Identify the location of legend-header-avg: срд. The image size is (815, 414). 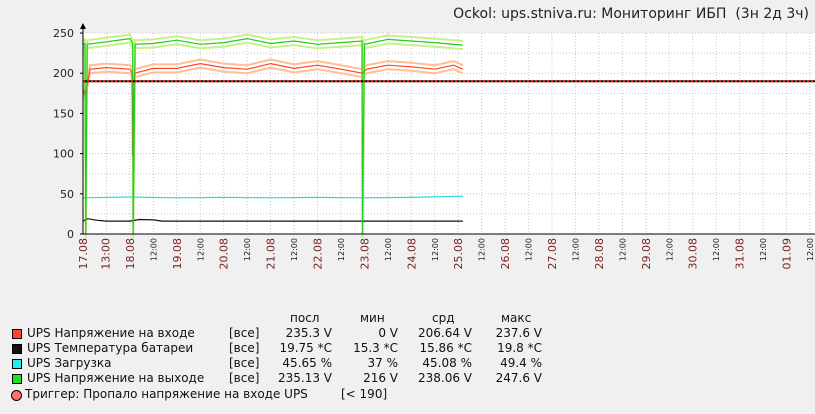
(443, 318).